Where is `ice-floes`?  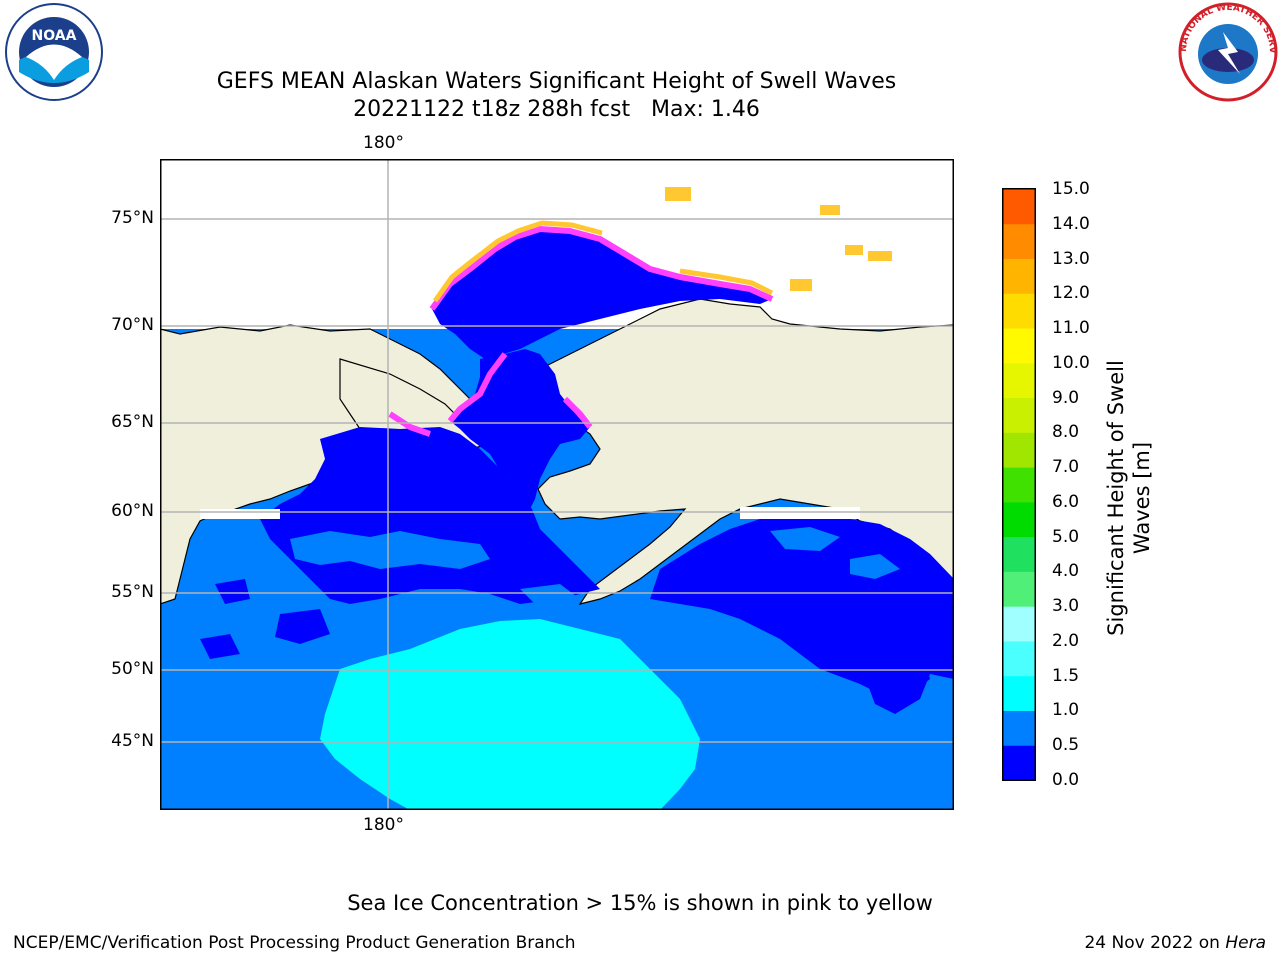 ice-floes is located at coordinates (778, 239).